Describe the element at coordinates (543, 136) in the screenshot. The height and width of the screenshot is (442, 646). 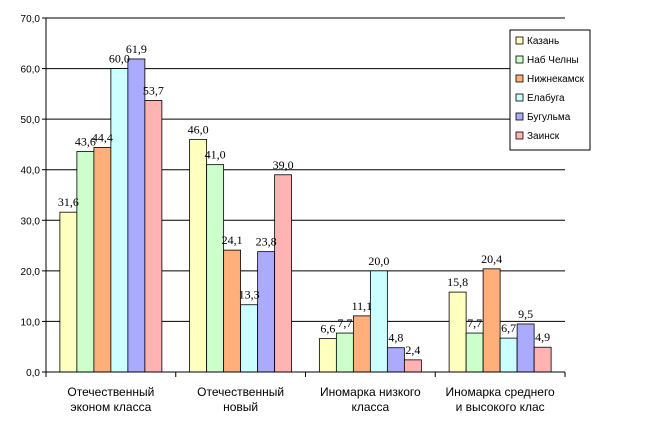
I see `legend-label: Заинск` at that location.